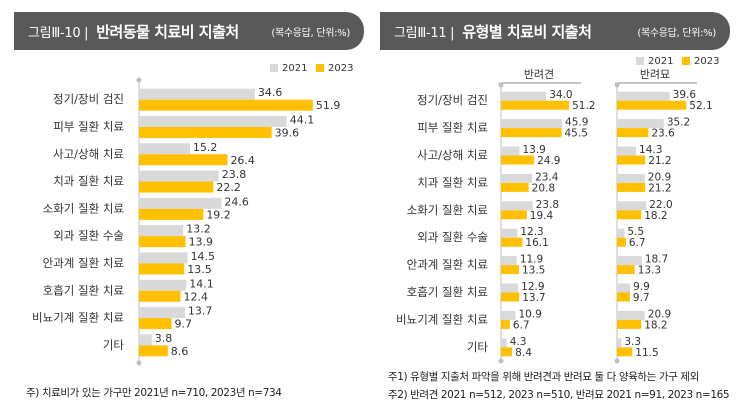 Image resolution: width=752 pixels, height=408 pixels. What do you see at coordinates (447, 210) in the screenshot?
I see `category-label: 소화기 질환 치료` at bounding box center [447, 210].